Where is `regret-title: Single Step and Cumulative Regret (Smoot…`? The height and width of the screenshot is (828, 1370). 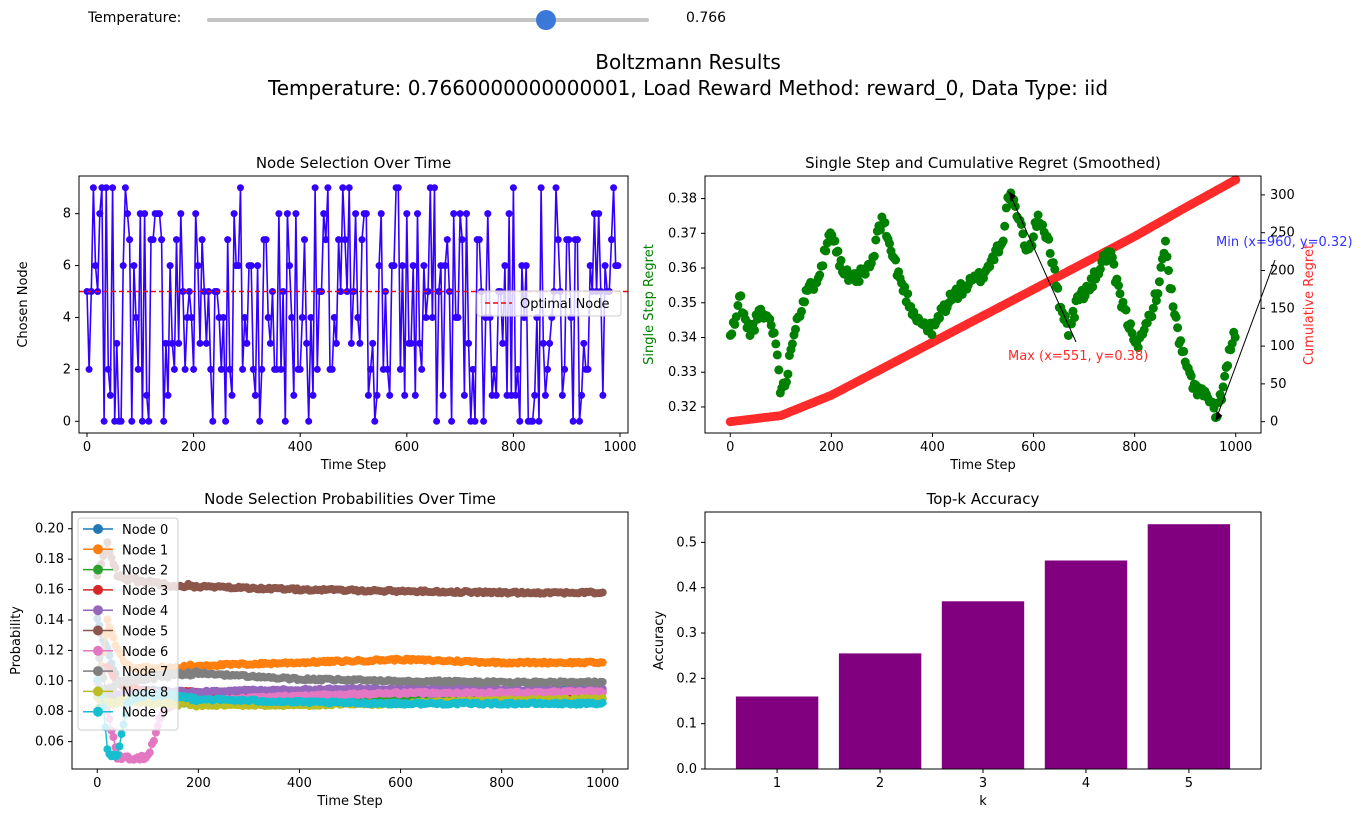
regret-title: Single Step and Cumulative Regret (Smoot… is located at coordinates (983, 163).